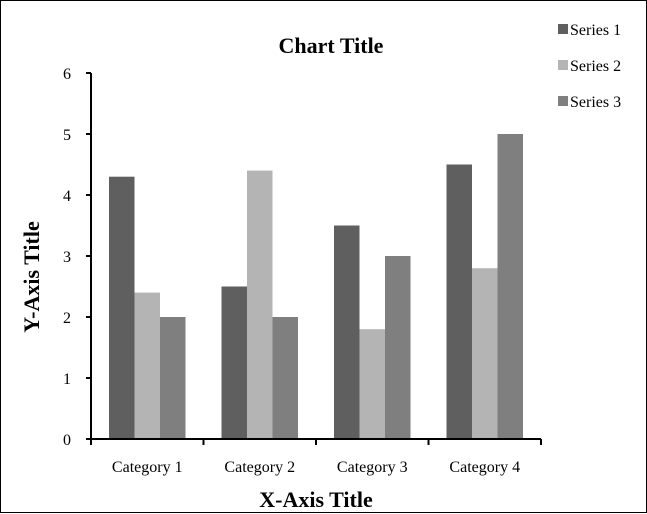  Describe the element at coordinates (67, 318) in the screenshot. I see `y-tick-label: 2` at that location.